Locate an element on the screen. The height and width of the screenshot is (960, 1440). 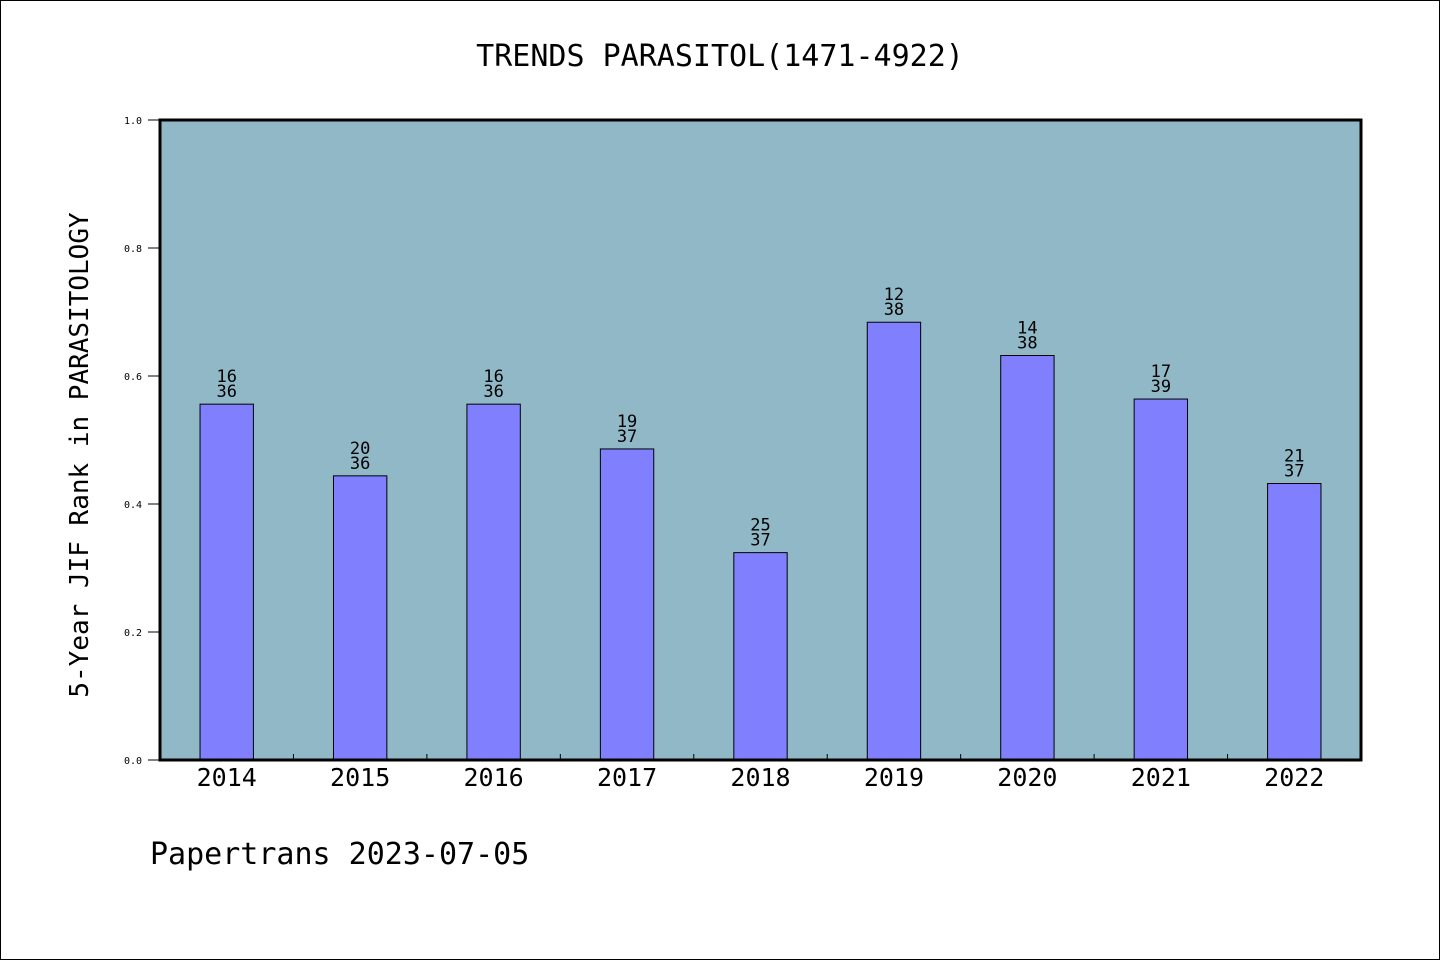
y-tick-label: 0.8 is located at coordinates (133, 249).